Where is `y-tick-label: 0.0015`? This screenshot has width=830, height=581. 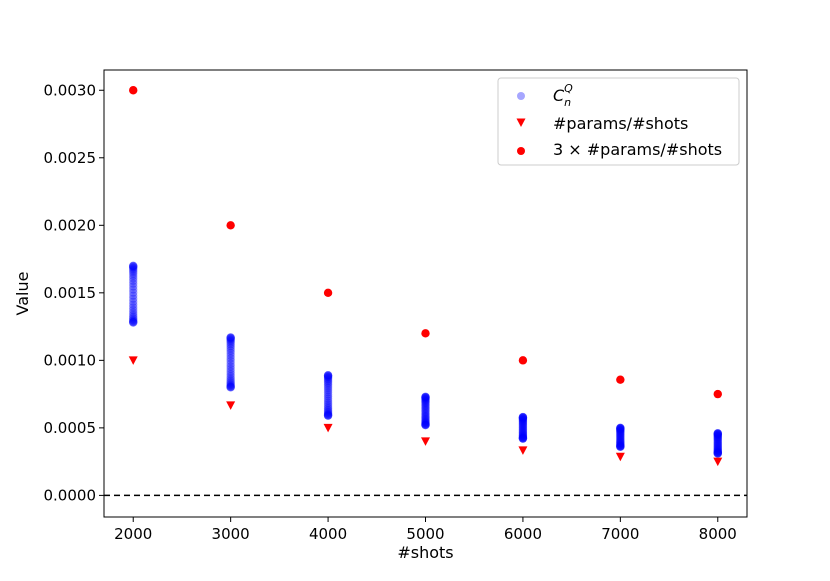
y-tick-label: 0.0015 is located at coordinates (70, 293).